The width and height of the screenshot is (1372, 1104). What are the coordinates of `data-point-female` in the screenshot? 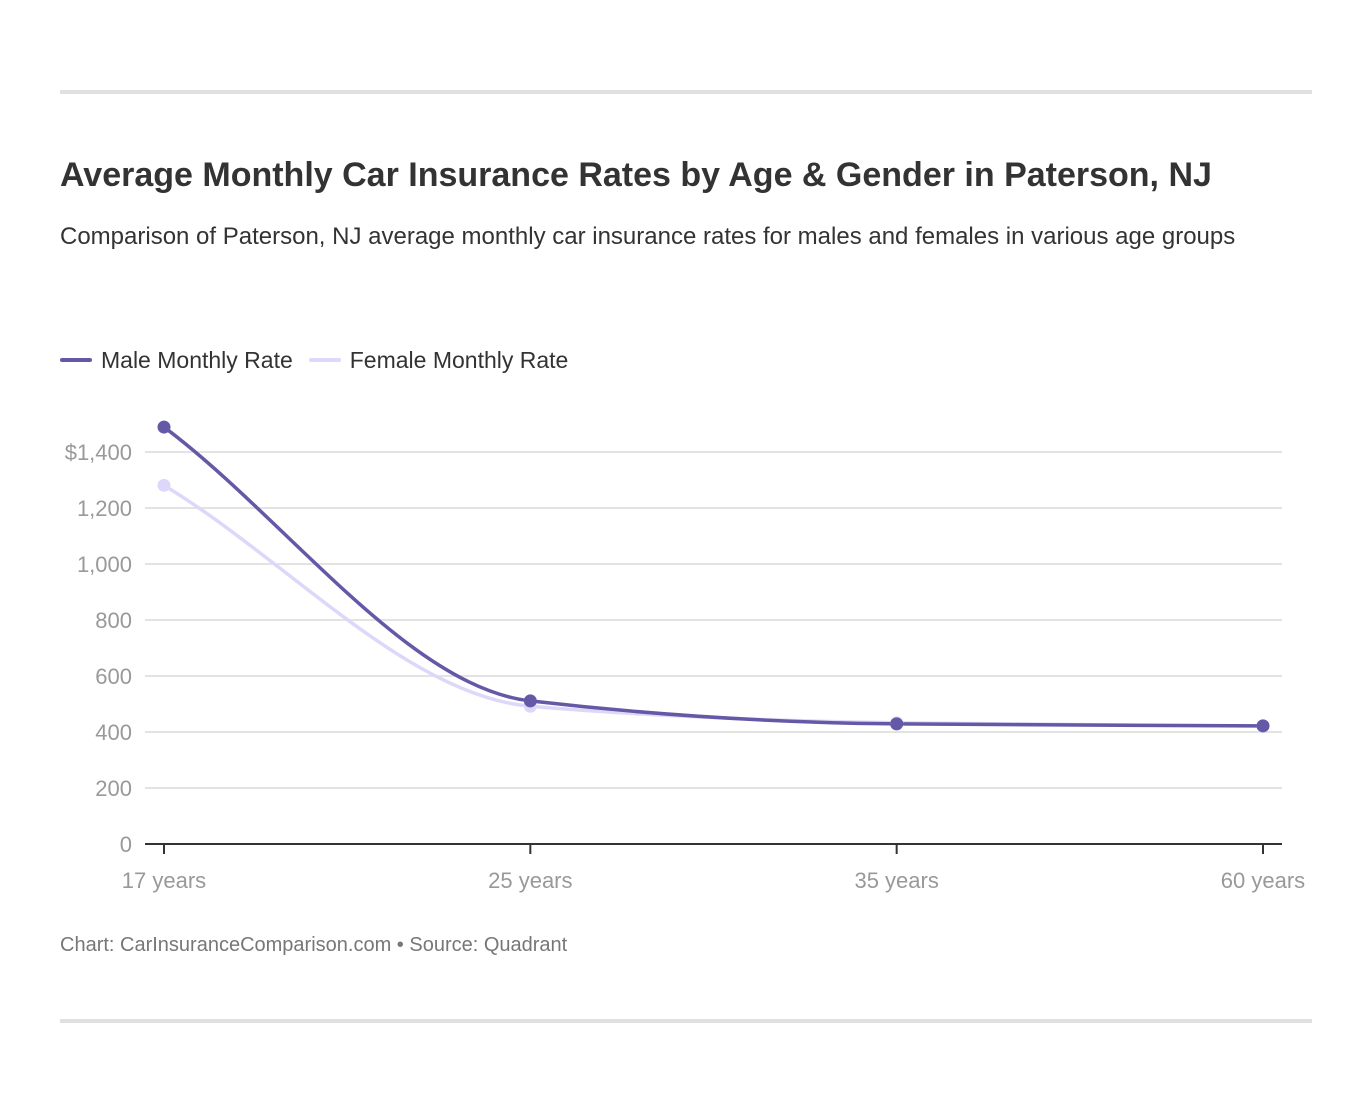 It's located at (164, 485).